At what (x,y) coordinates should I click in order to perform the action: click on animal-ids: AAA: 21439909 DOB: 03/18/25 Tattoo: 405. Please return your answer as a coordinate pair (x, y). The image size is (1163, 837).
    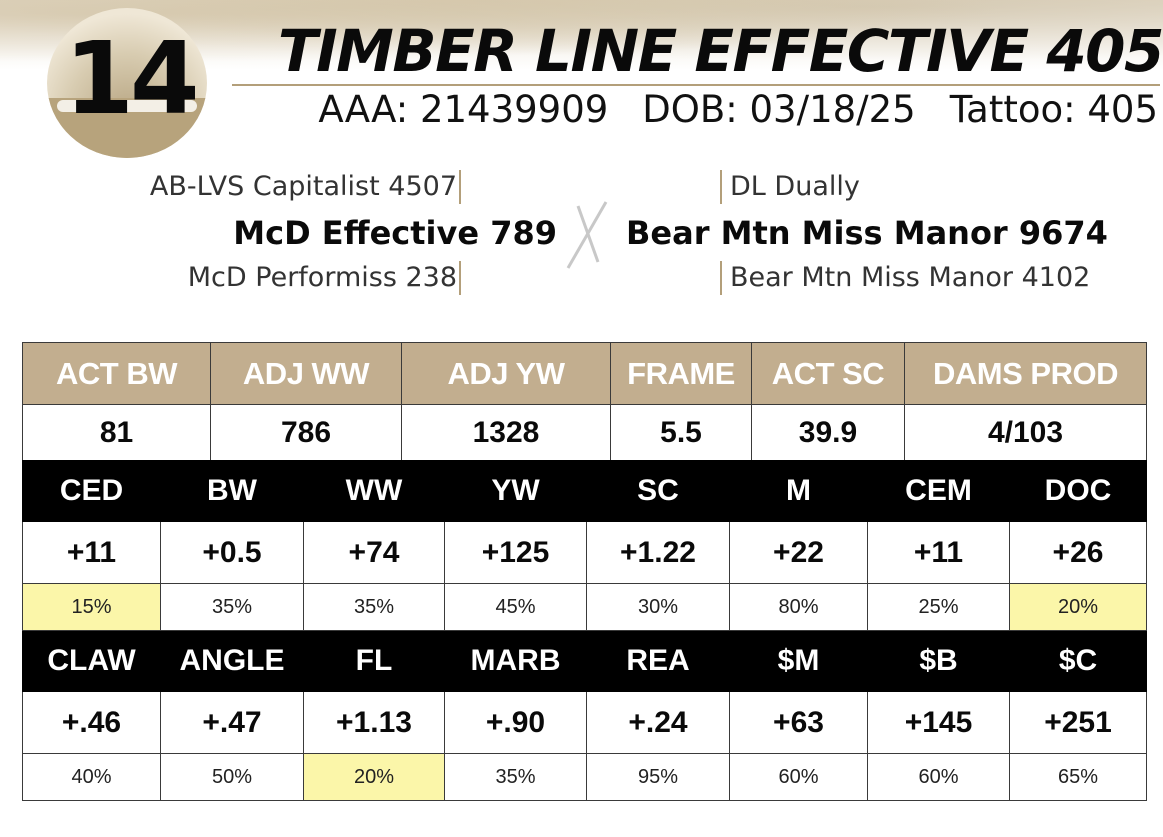
    Looking at the image, I should click on (695, 110).